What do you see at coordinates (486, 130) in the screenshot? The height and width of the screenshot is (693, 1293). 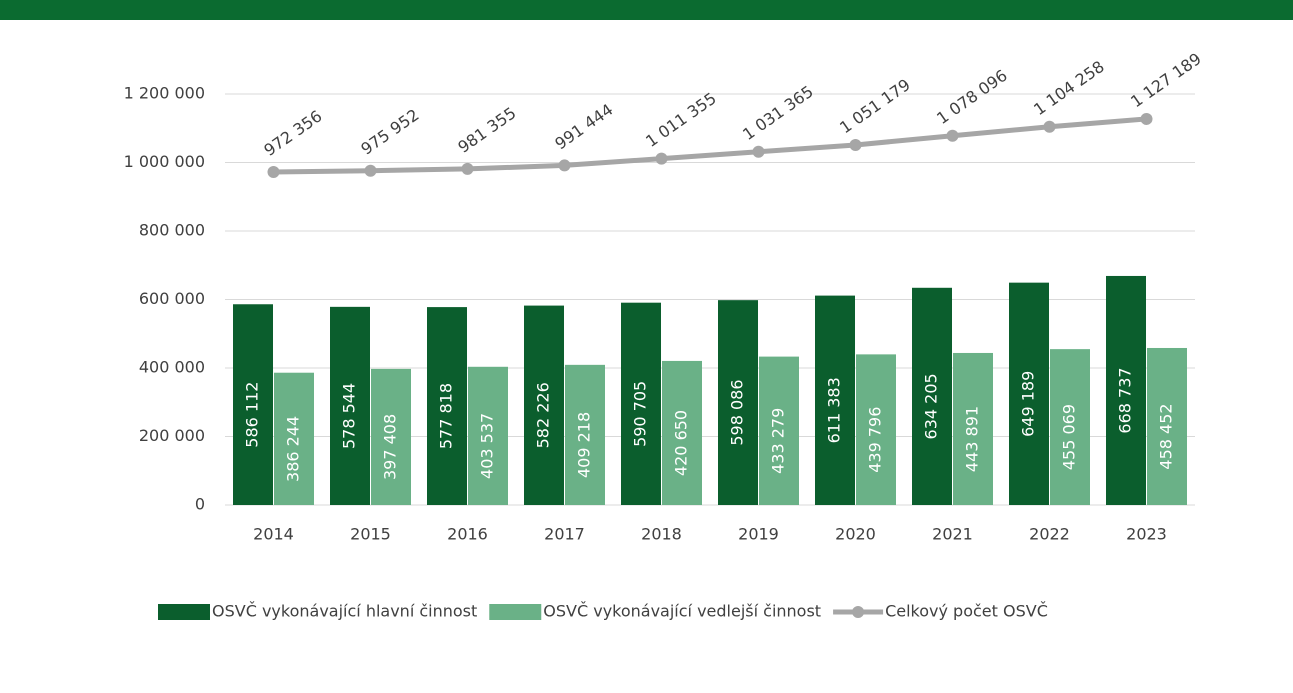 I see `line-value-label: 981 355` at bounding box center [486, 130].